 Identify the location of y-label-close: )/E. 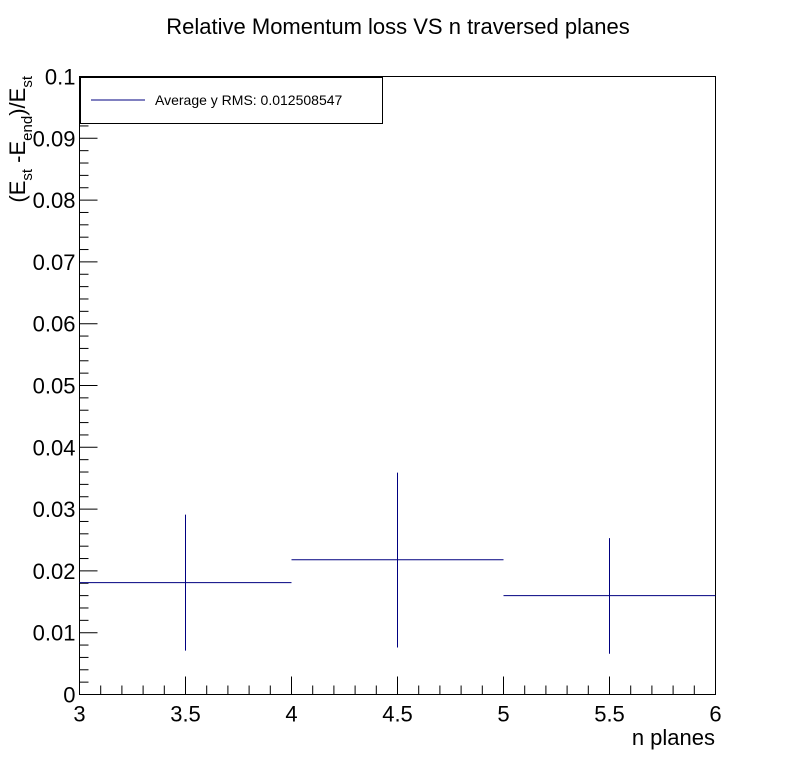
(17, 102).